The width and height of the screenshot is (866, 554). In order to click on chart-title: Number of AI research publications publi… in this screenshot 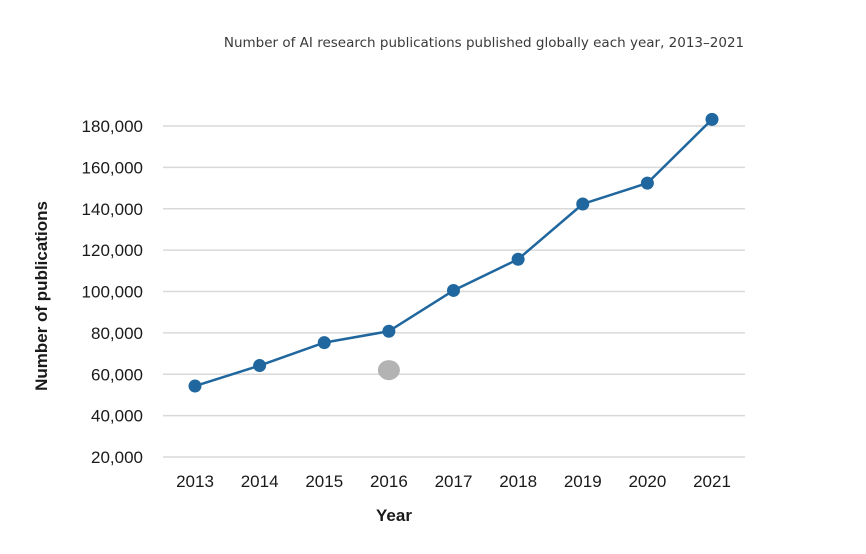, I will do `click(484, 43)`.